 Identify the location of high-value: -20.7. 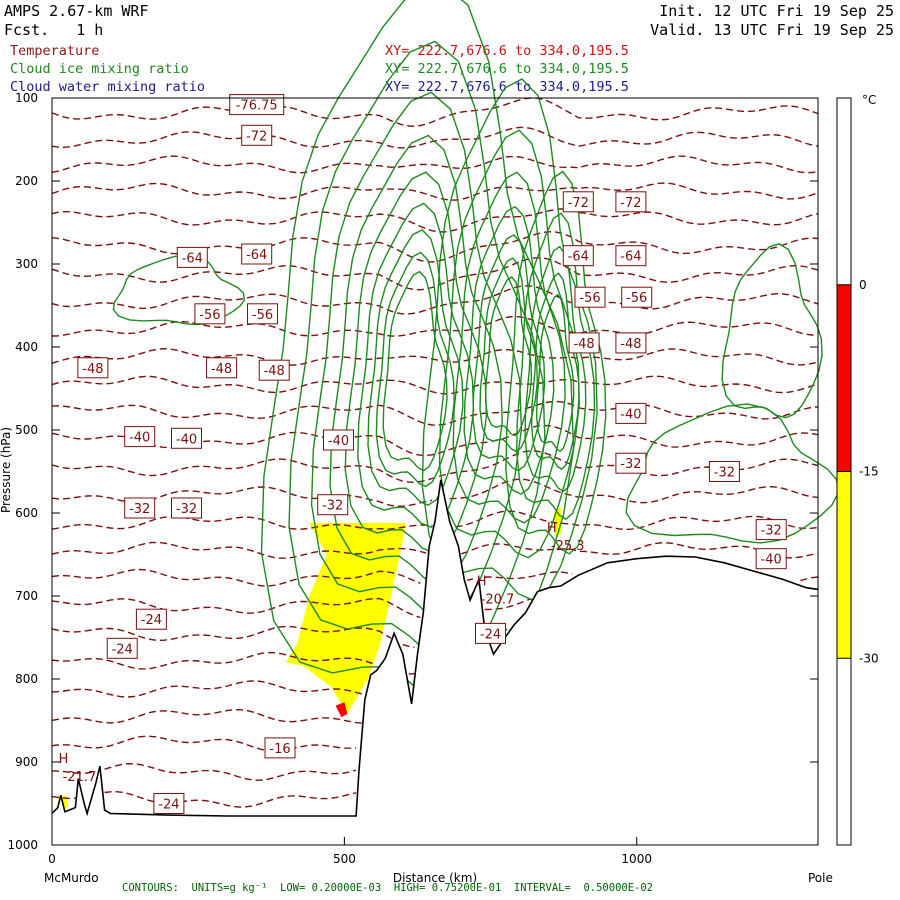
(498, 599).